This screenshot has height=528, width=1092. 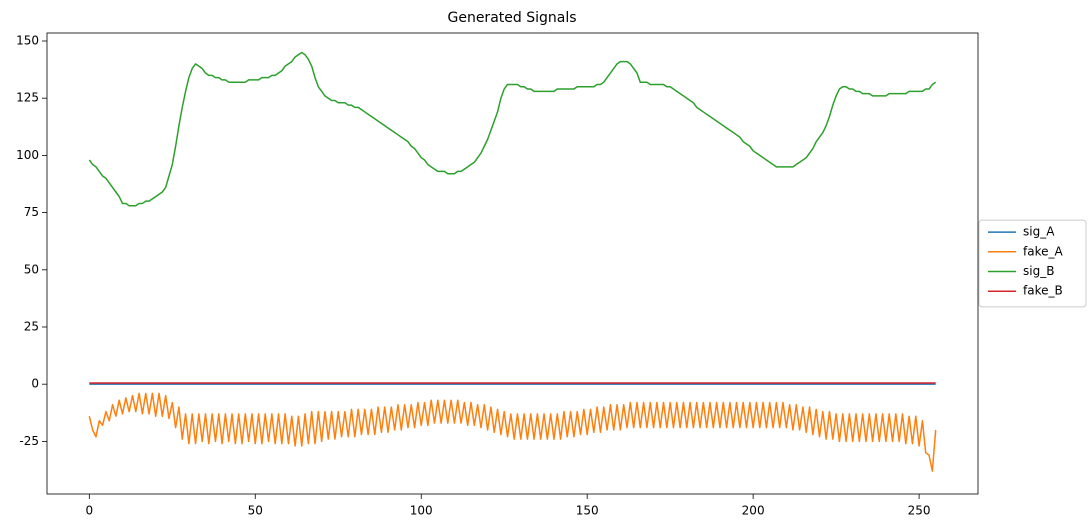 What do you see at coordinates (421, 511) in the screenshot?
I see `x-tick-label: 100` at bounding box center [421, 511].